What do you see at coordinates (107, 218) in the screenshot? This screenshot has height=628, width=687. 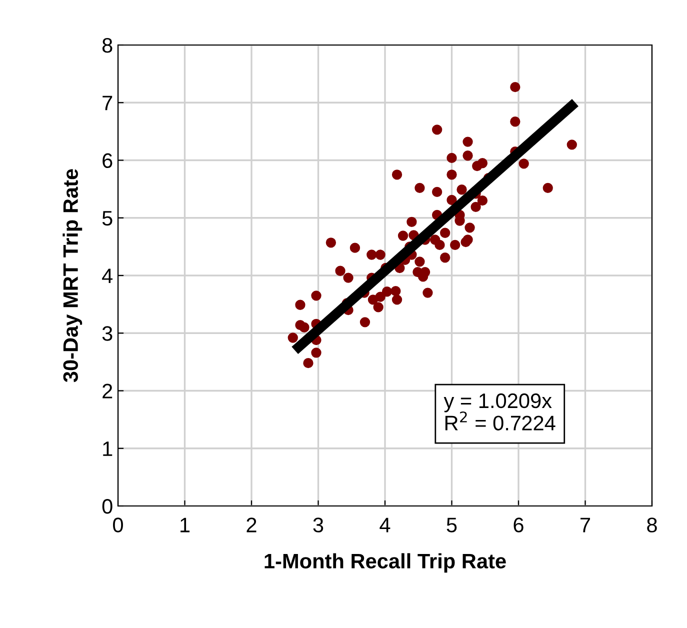 I see `y-tick-label: 5` at bounding box center [107, 218].